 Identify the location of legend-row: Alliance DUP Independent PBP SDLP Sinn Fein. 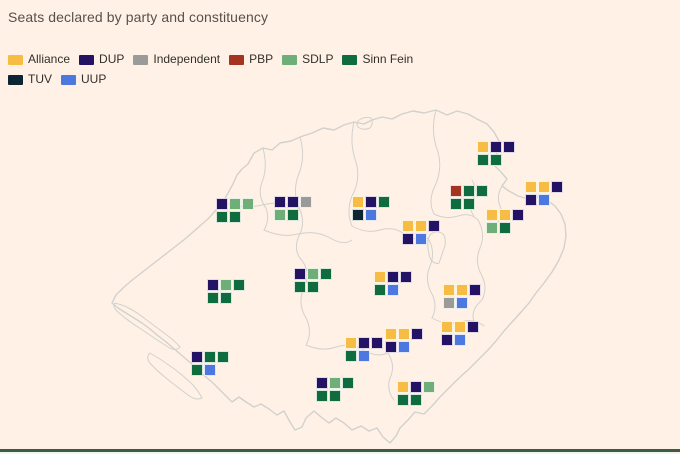
(215, 59).